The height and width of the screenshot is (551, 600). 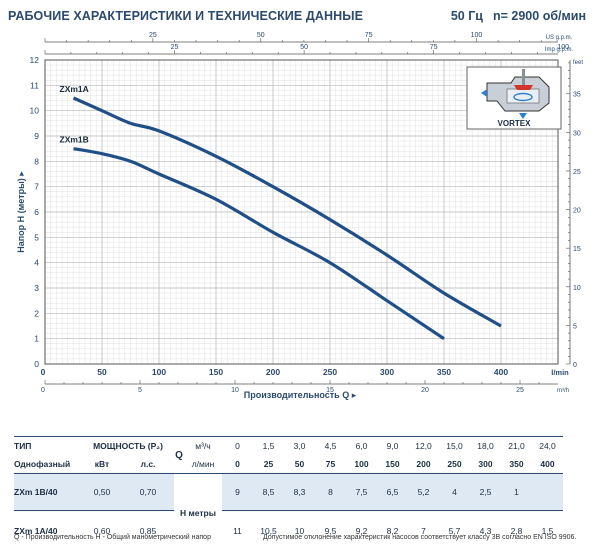 What do you see at coordinates (577, 95) in the screenshot?
I see `feet-tick-label: 35` at bounding box center [577, 95].